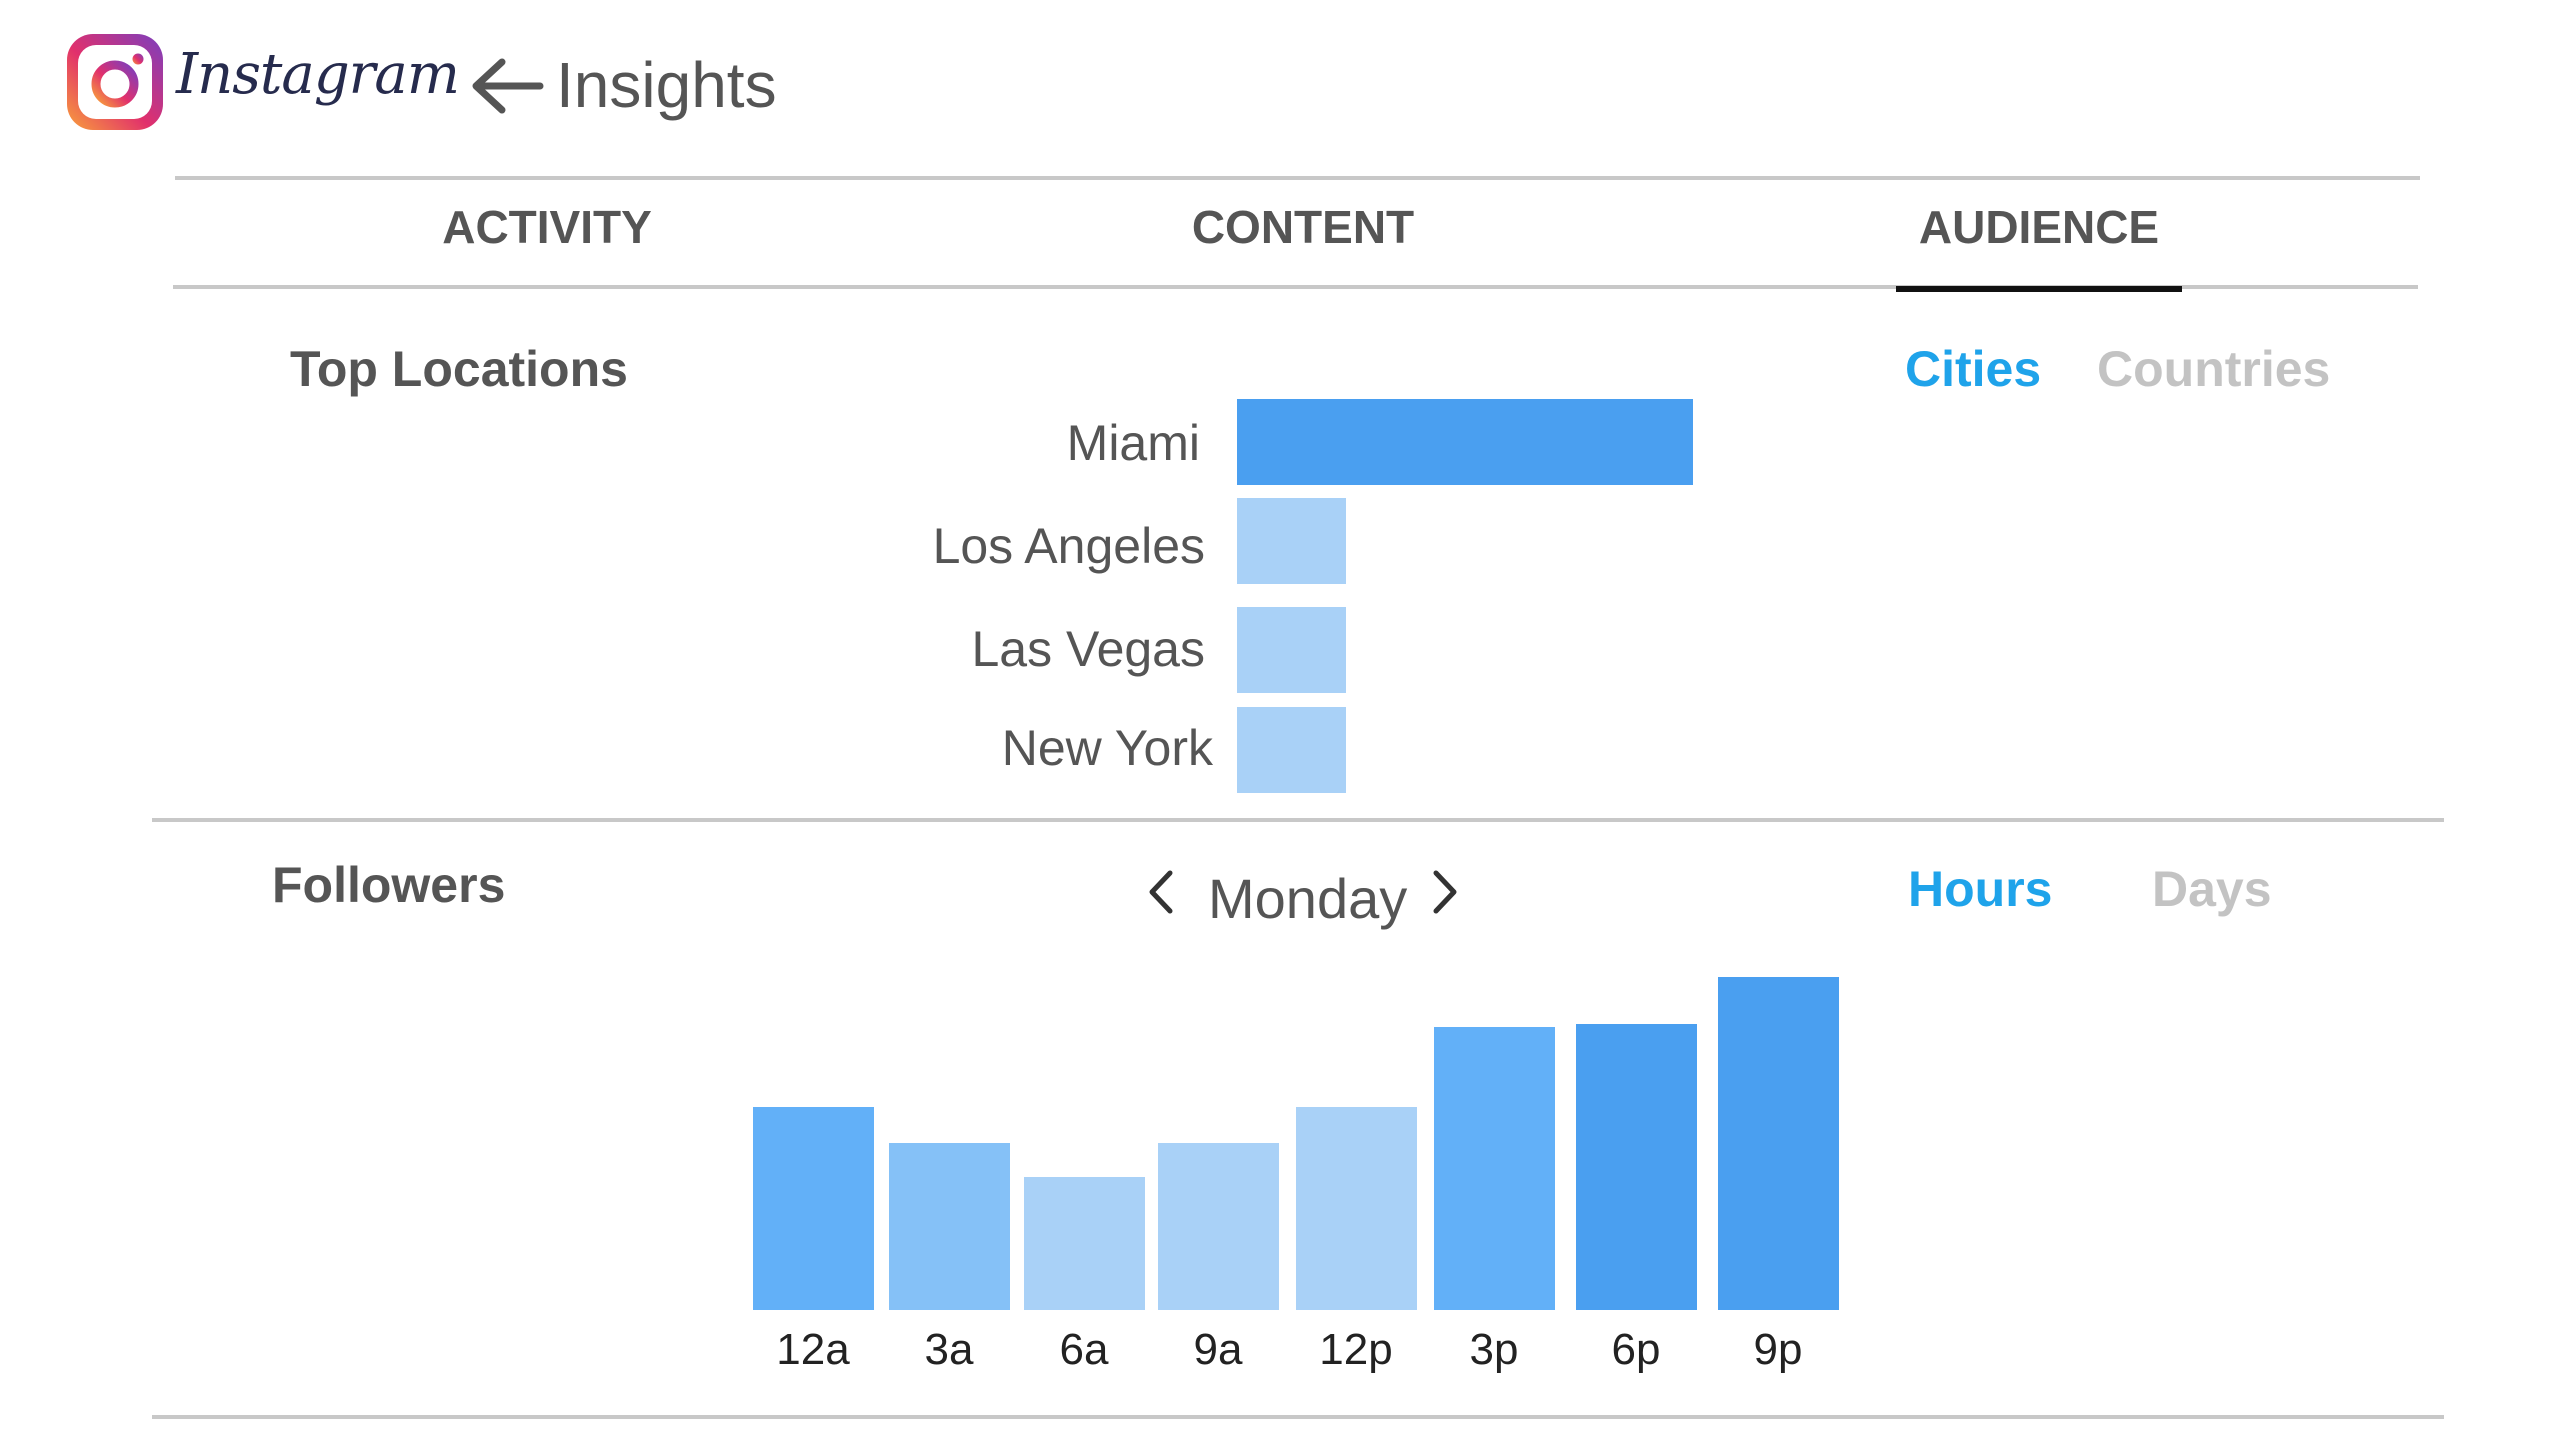 This screenshot has width=2560, height=1440. I want to click on bottom-divider, so click(1298, 1417).